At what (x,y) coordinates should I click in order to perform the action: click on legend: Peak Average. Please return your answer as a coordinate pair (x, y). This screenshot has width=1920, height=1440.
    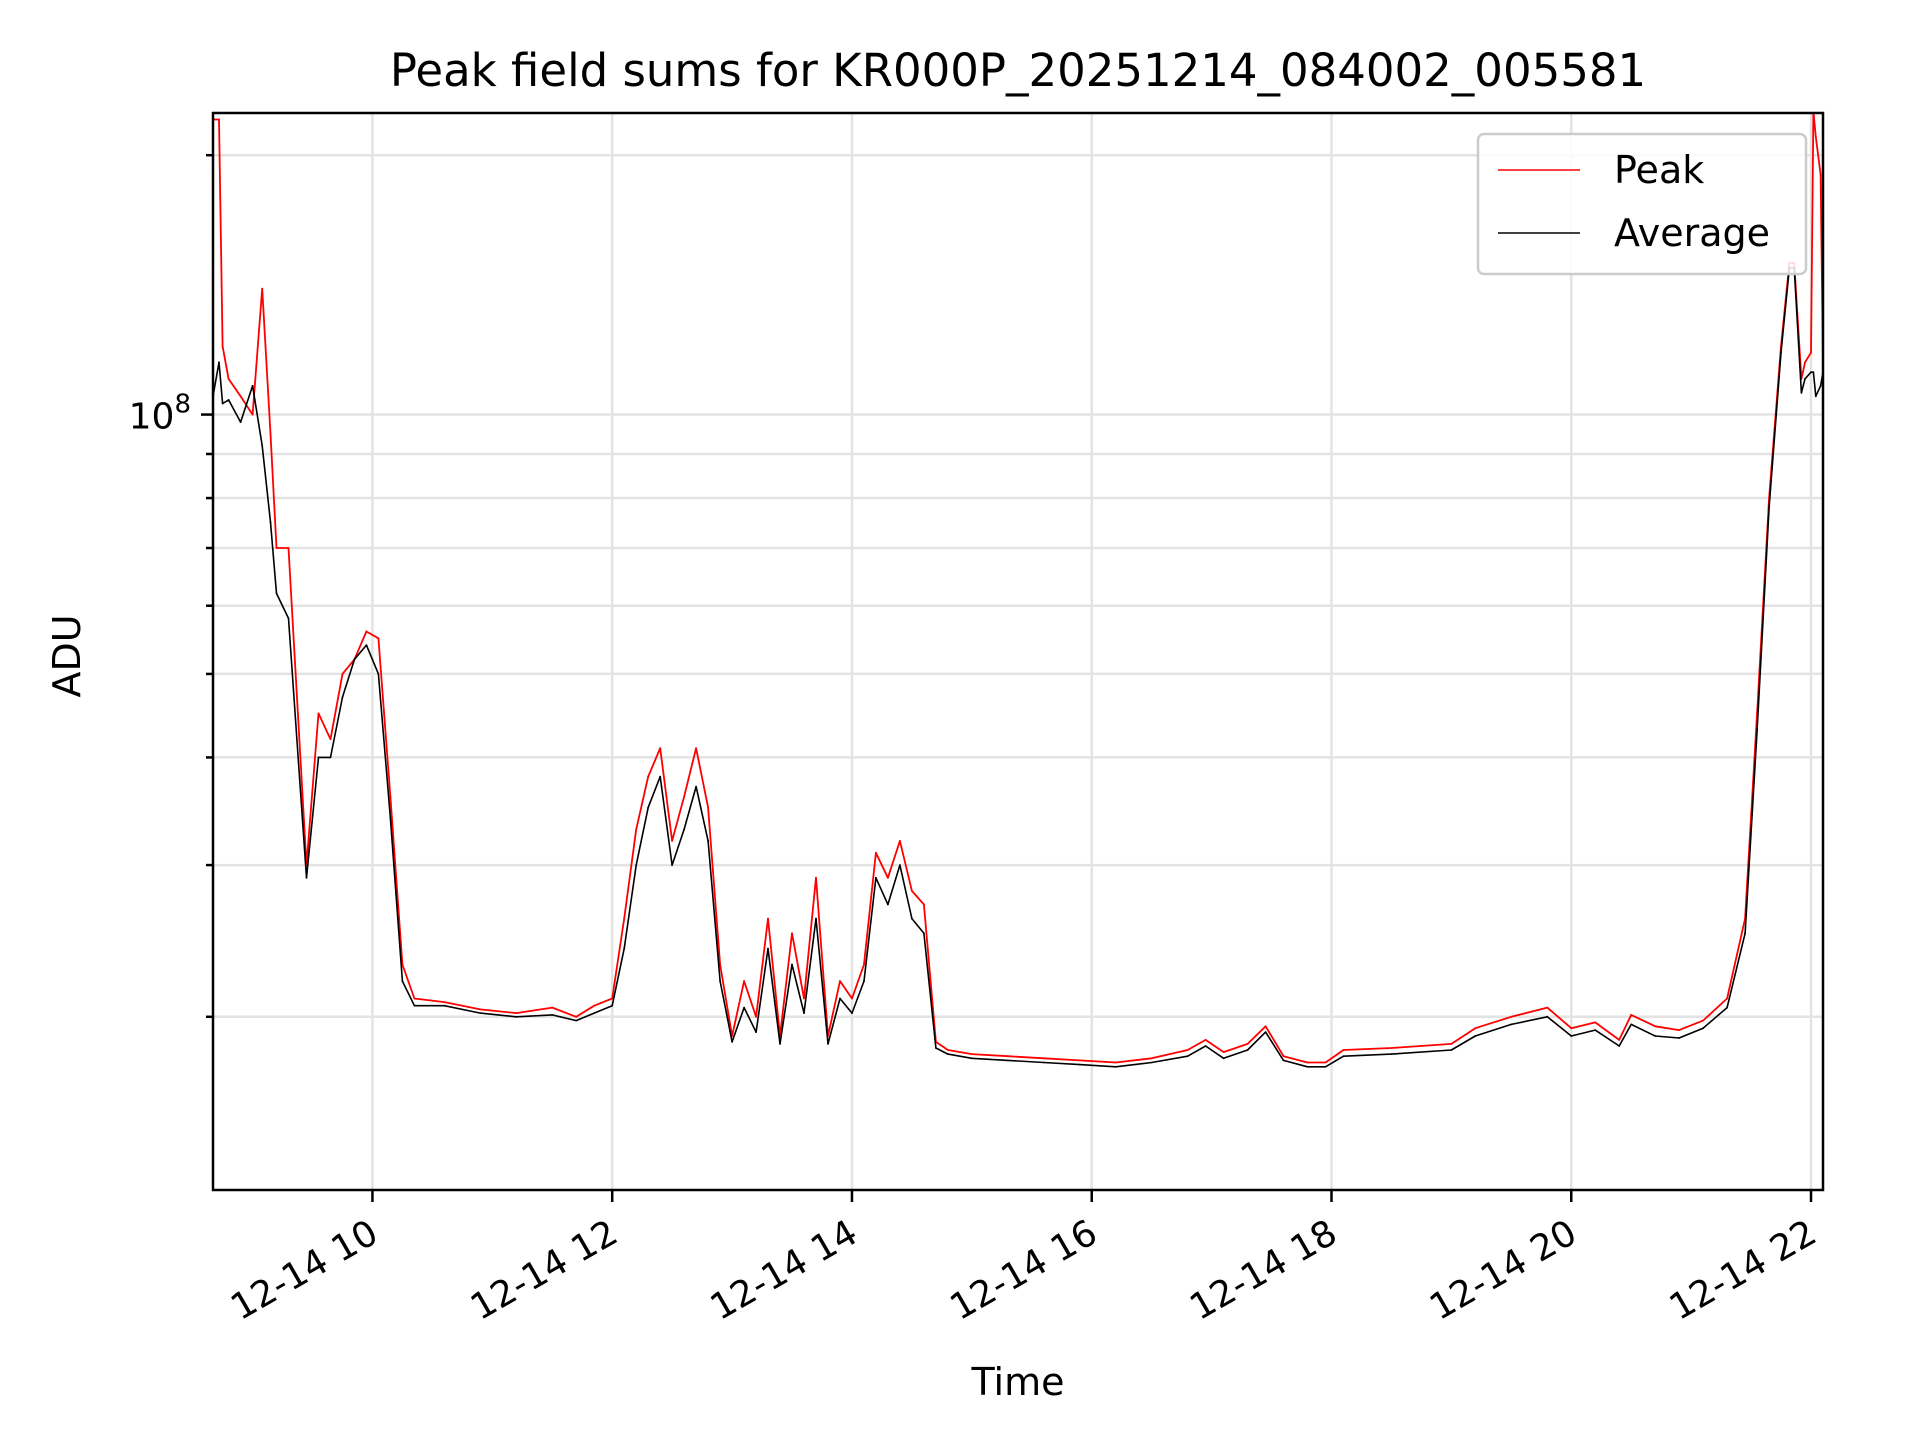
    Looking at the image, I should click on (1642, 204).